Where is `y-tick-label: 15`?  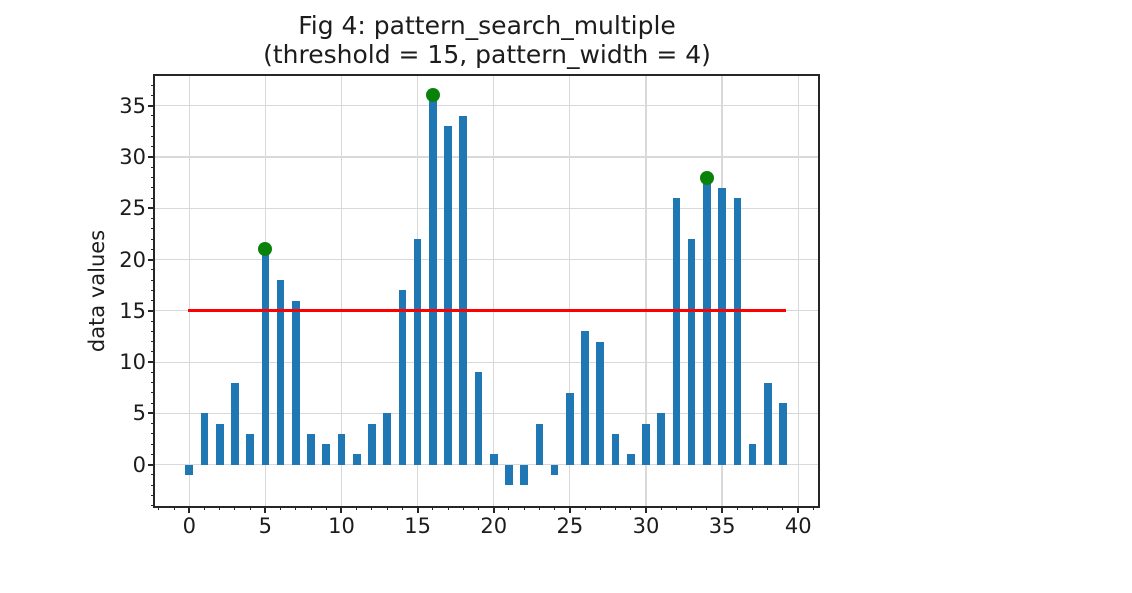
y-tick-label: 15 is located at coordinates (132, 310).